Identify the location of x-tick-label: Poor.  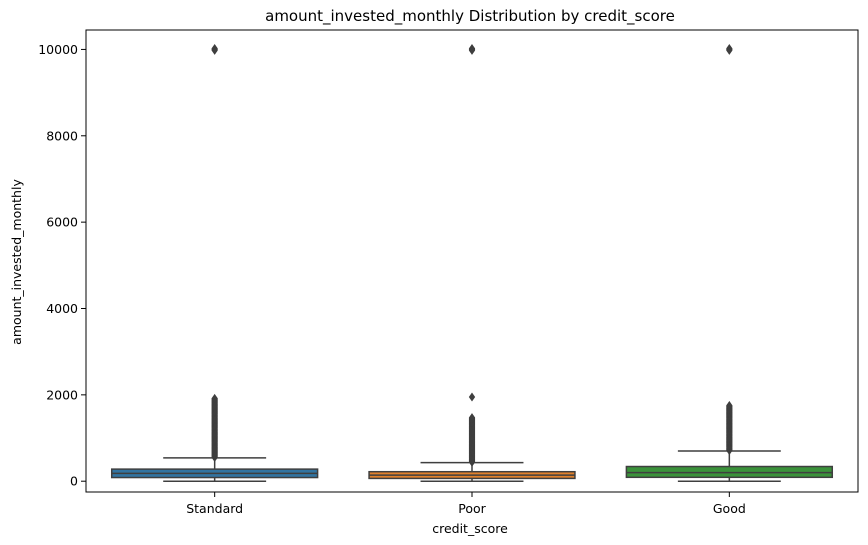
(472, 508).